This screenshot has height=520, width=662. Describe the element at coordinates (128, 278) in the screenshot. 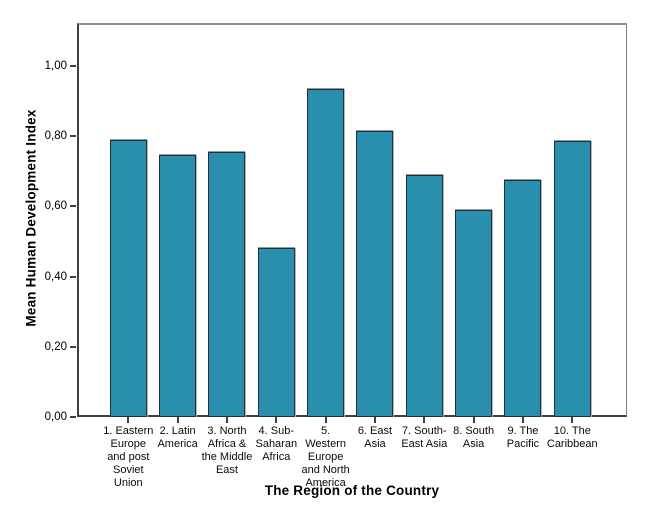

I see `bar-eastern-europe-post-soviet` at that location.